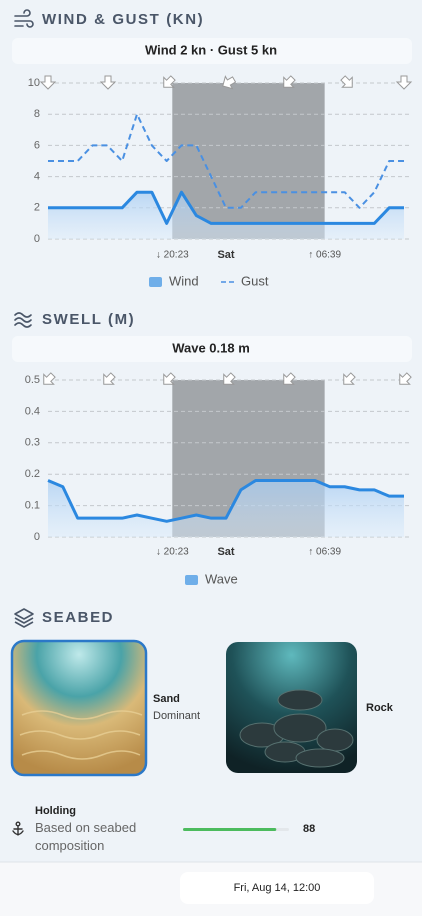 Image resolution: width=422 pixels, height=916 pixels. I want to click on seabed-name: Sand, so click(166, 699).